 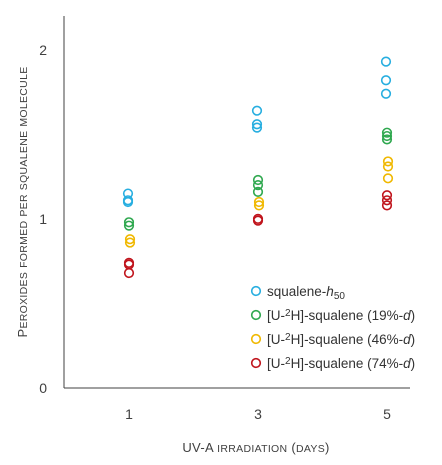 What do you see at coordinates (129, 414) in the screenshot?
I see `x-tick-label: 1` at bounding box center [129, 414].